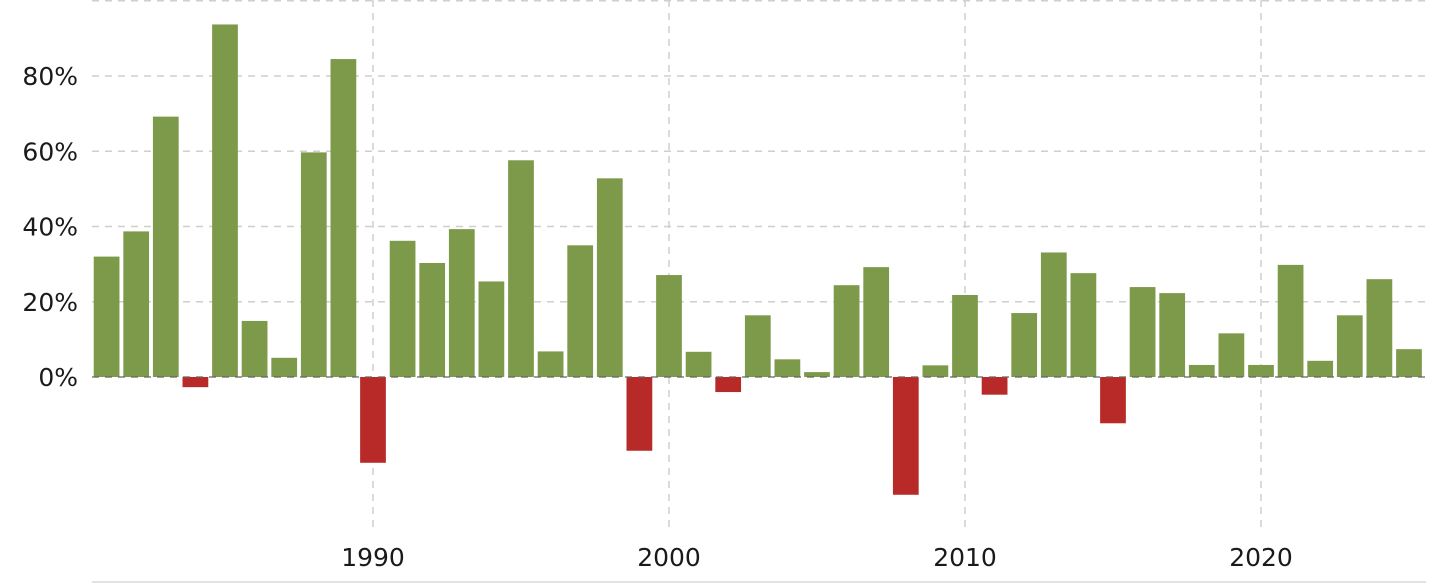  I want to click on bar-2003, so click(757, 346).